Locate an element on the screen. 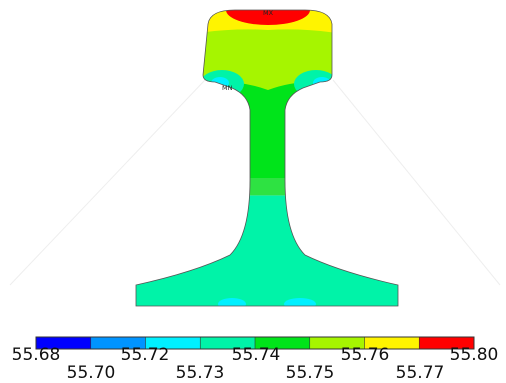  contour-min-right is located at coordinates (322, 83).